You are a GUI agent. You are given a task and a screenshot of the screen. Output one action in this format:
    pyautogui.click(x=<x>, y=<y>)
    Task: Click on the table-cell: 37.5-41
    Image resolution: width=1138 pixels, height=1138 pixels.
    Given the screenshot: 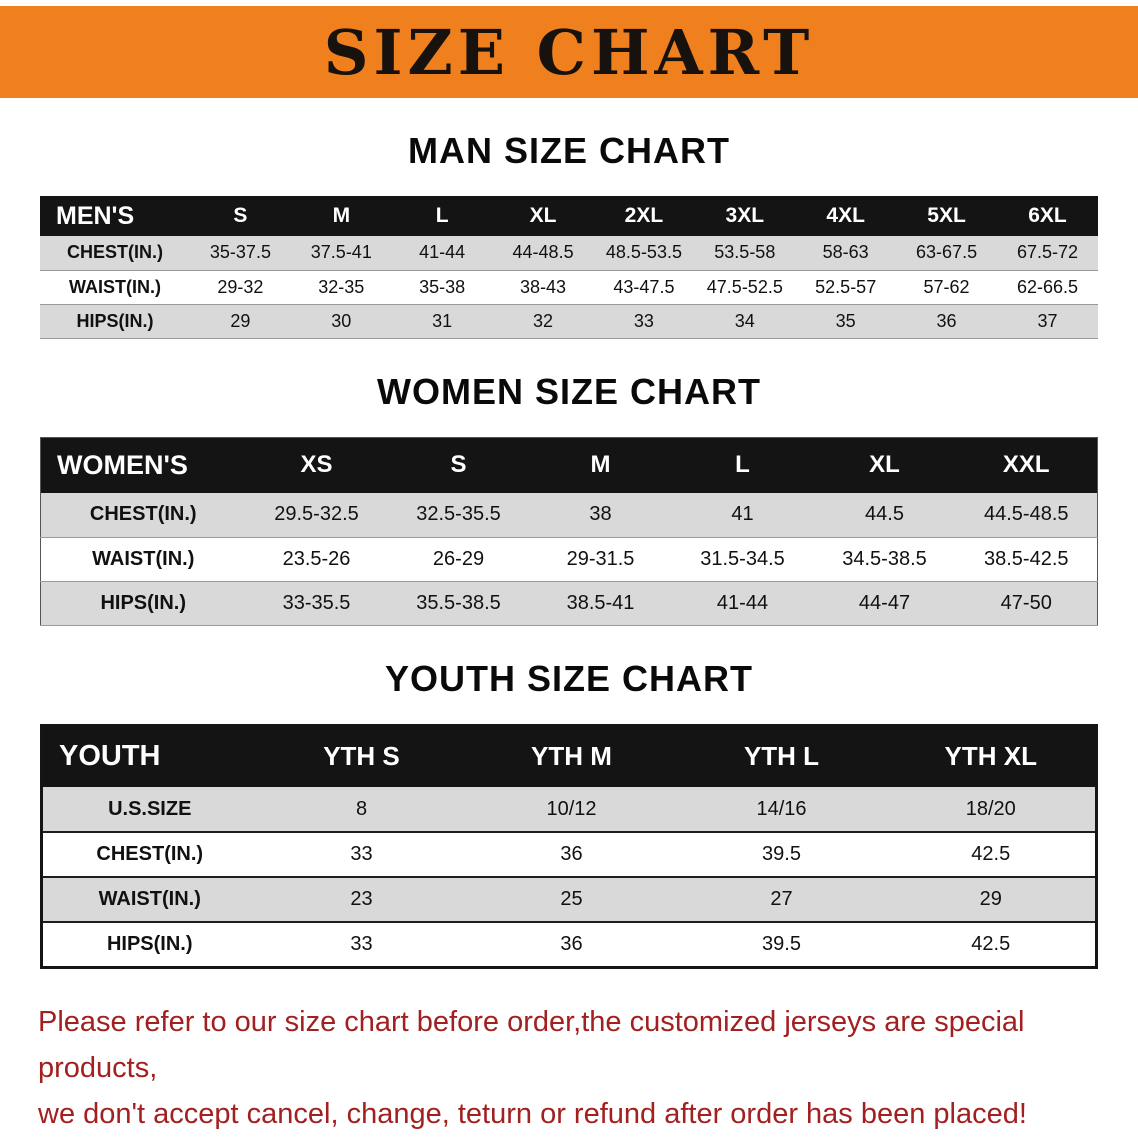 What is the action you would take?
    pyautogui.click(x=341, y=252)
    